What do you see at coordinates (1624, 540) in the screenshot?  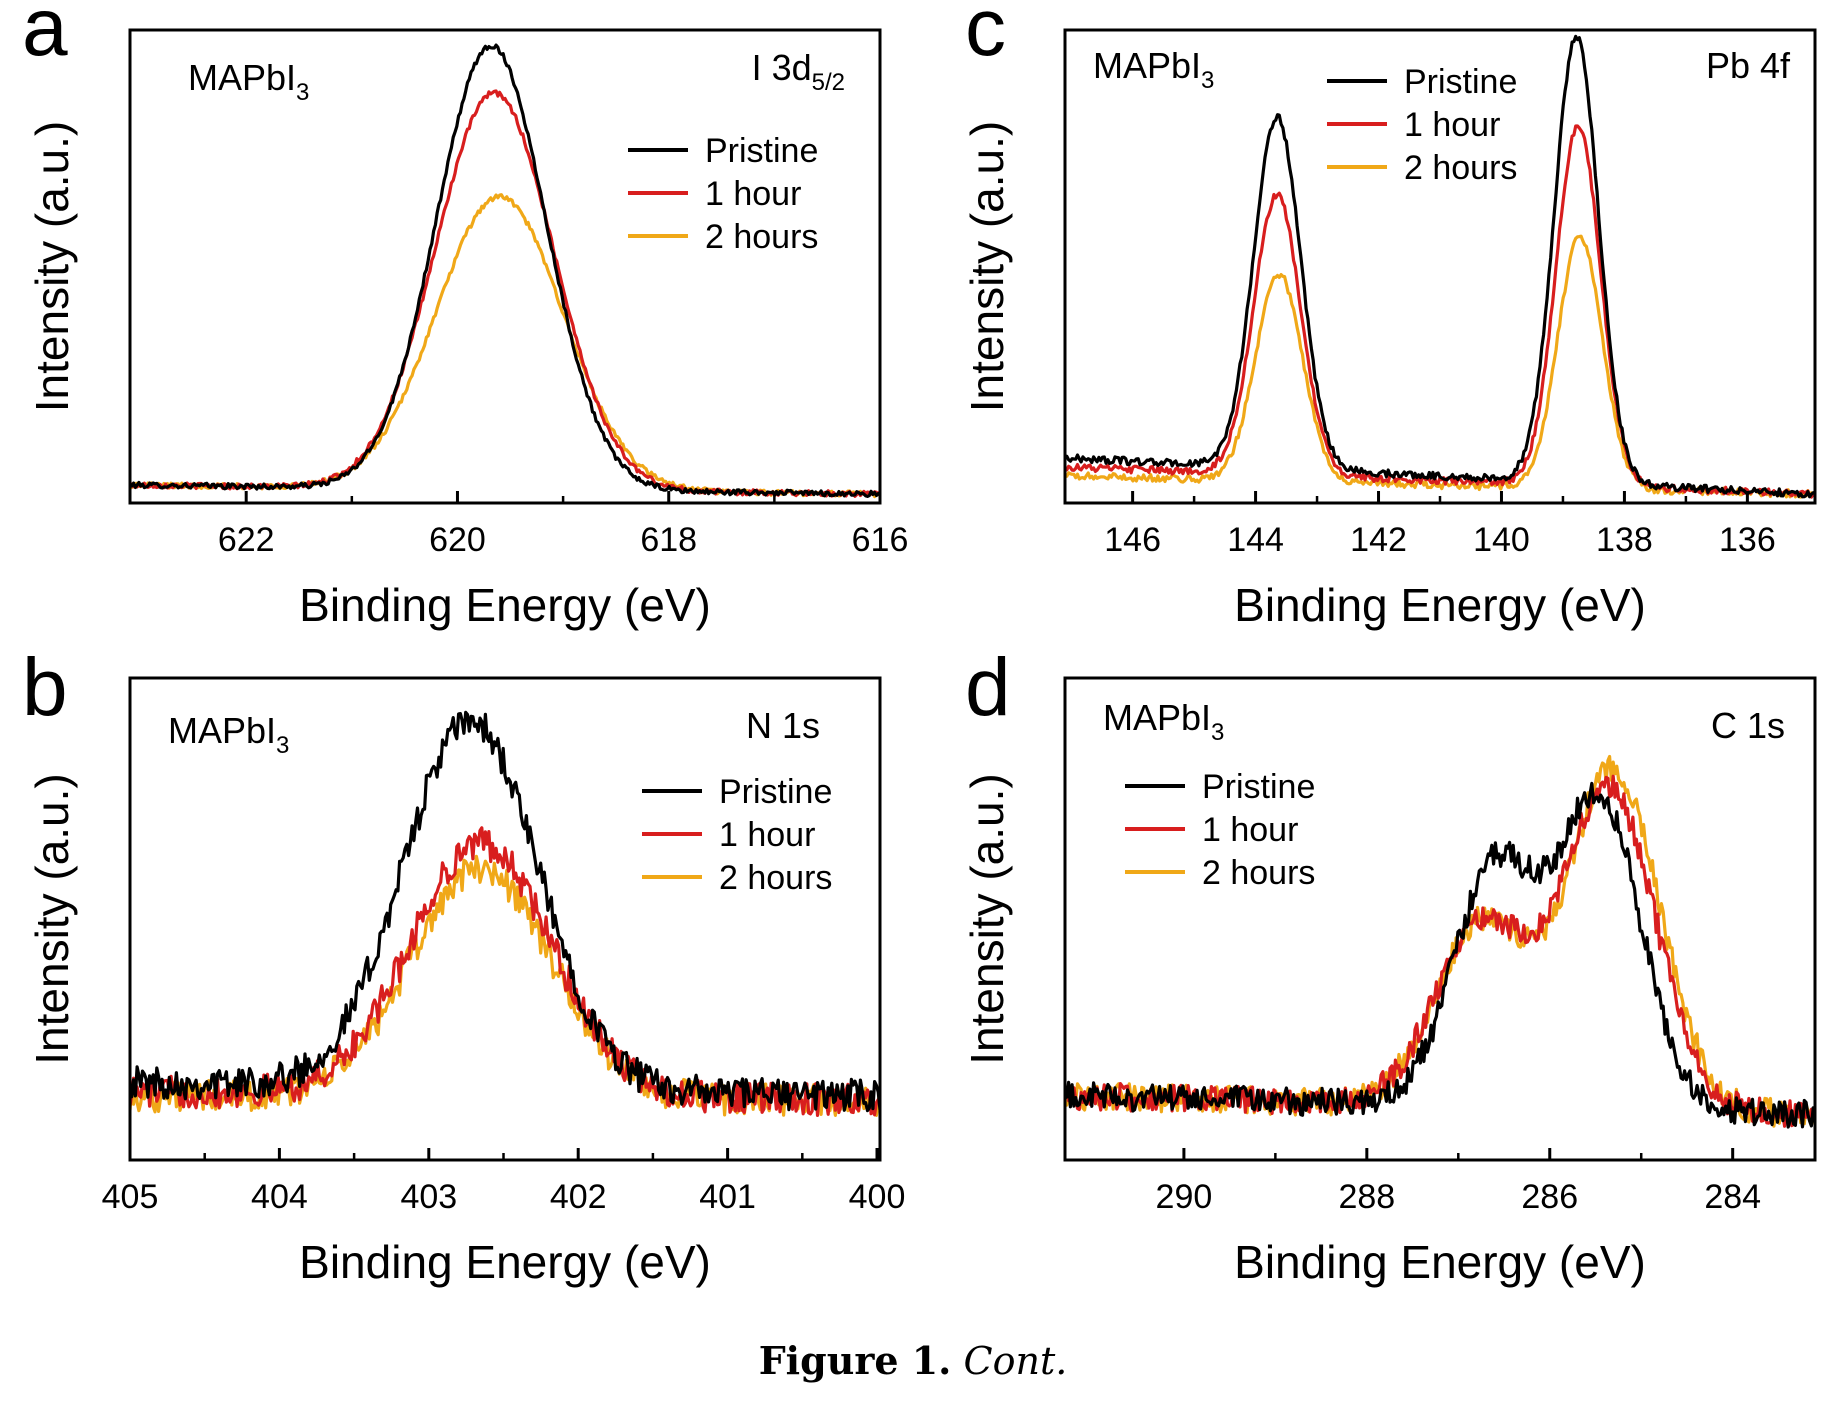 I see `x-tick-label: 138` at bounding box center [1624, 540].